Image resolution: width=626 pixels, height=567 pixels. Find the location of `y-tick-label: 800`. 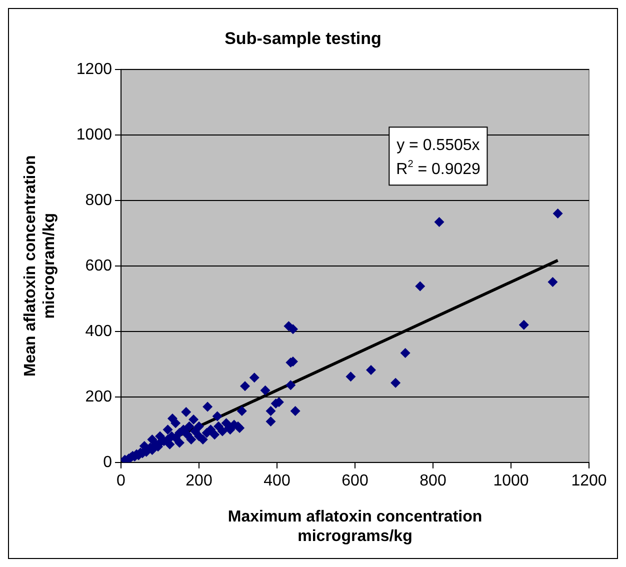

y-tick-label: 800 is located at coordinates (98, 200).